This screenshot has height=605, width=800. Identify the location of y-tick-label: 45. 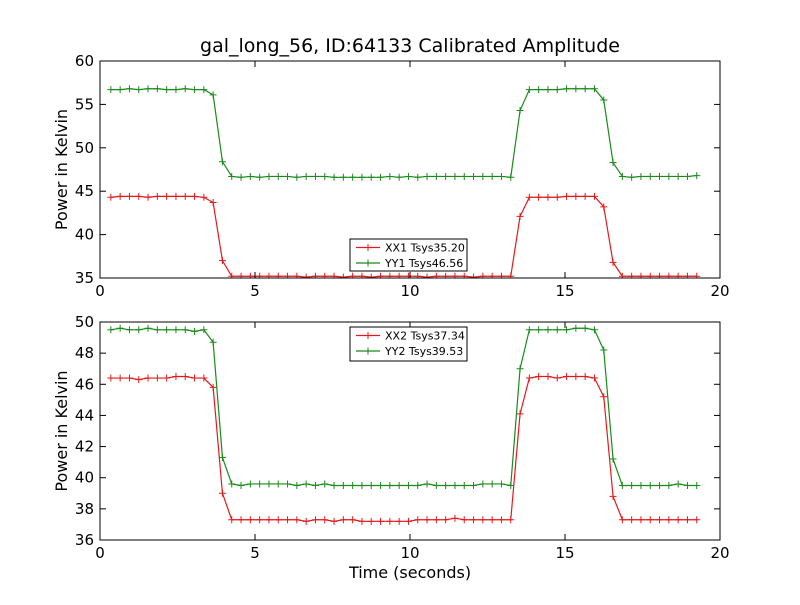
(84, 191).